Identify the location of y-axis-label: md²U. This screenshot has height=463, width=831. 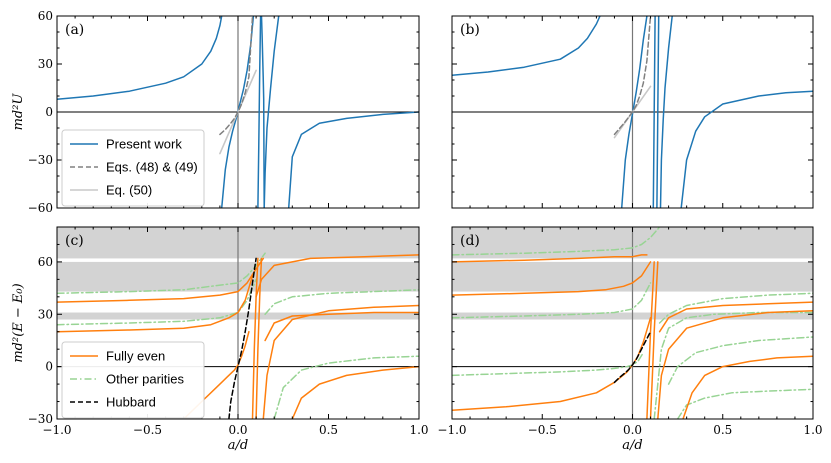
(18, 112).